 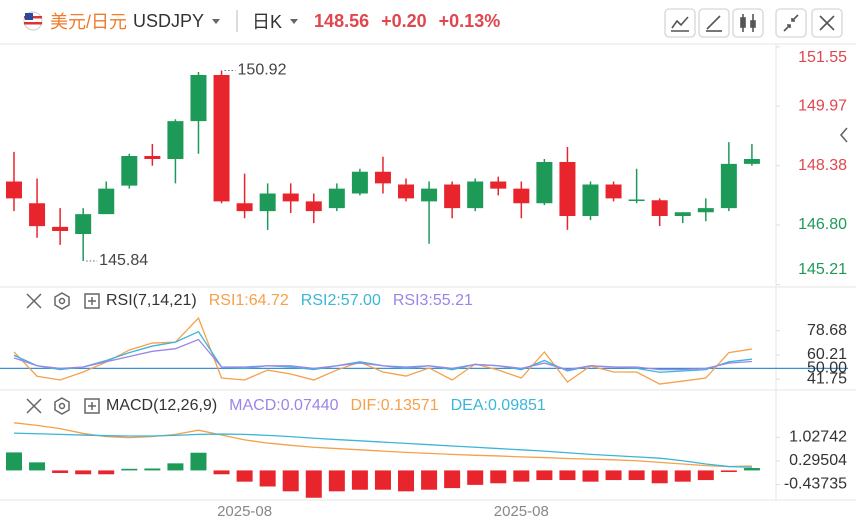 What do you see at coordinates (498, 405) in the screenshot?
I see `legend-entry: DEA:0.09851` at bounding box center [498, 405].